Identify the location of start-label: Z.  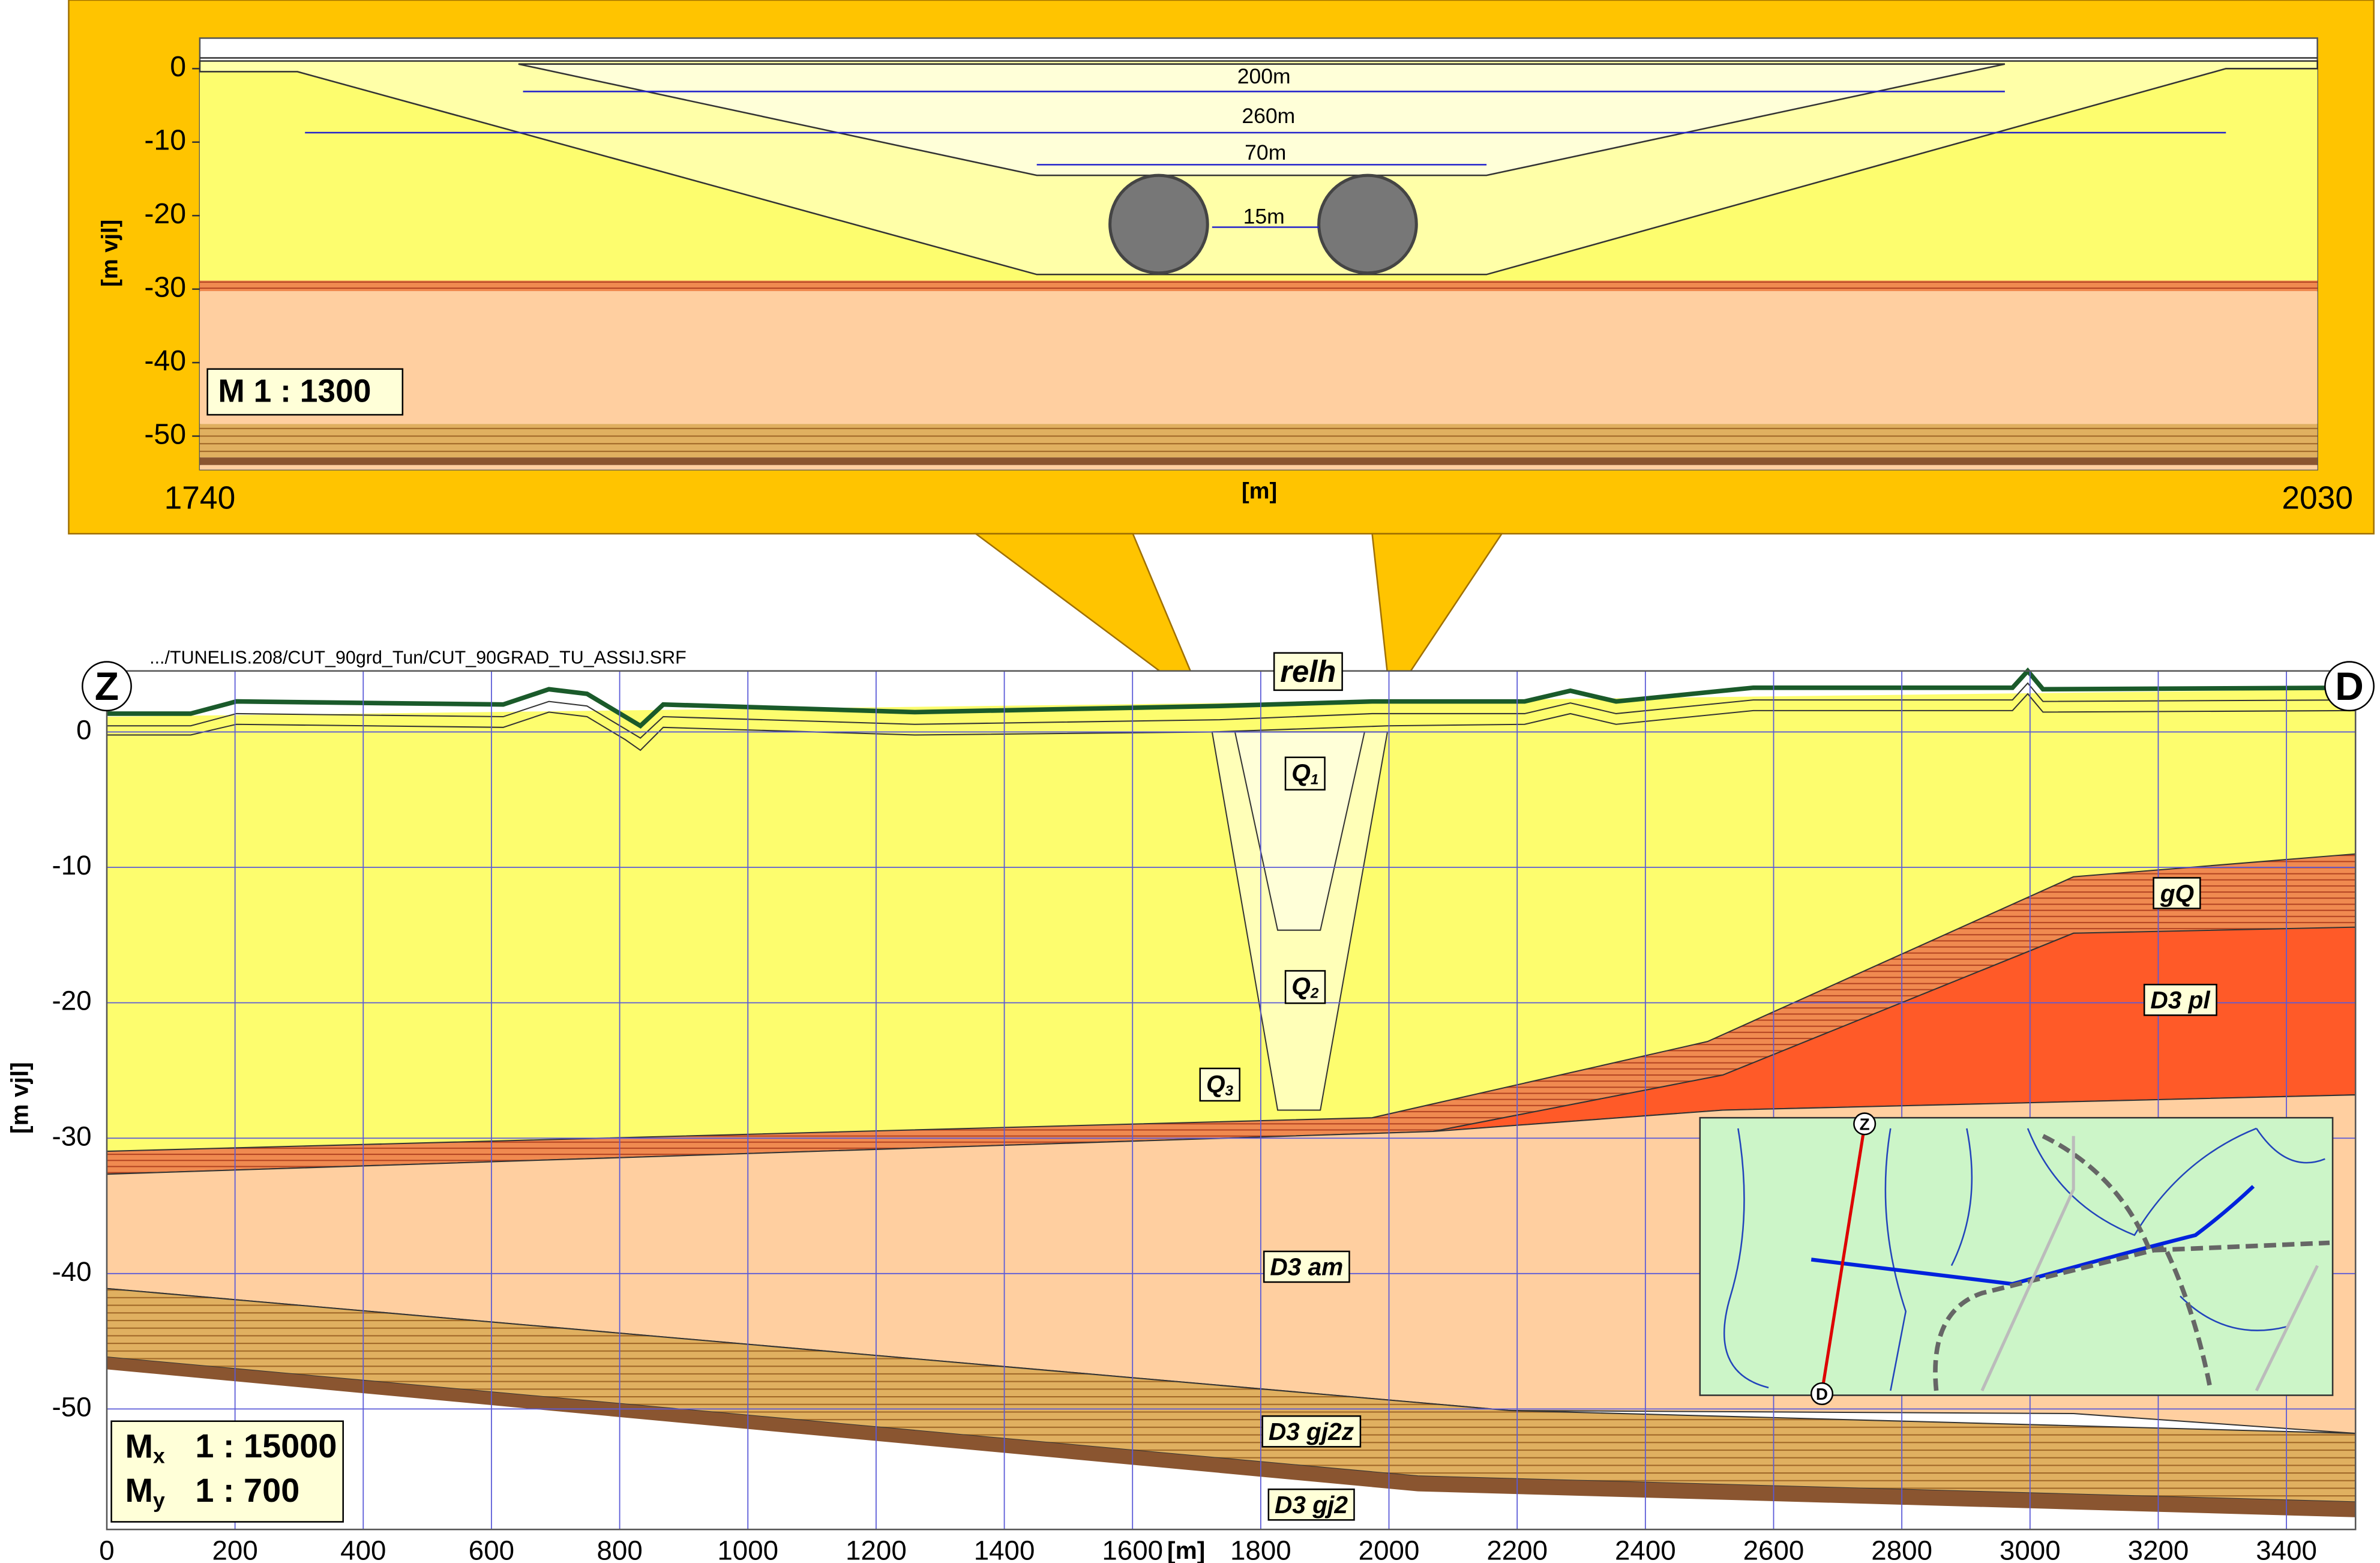
(107, 686).